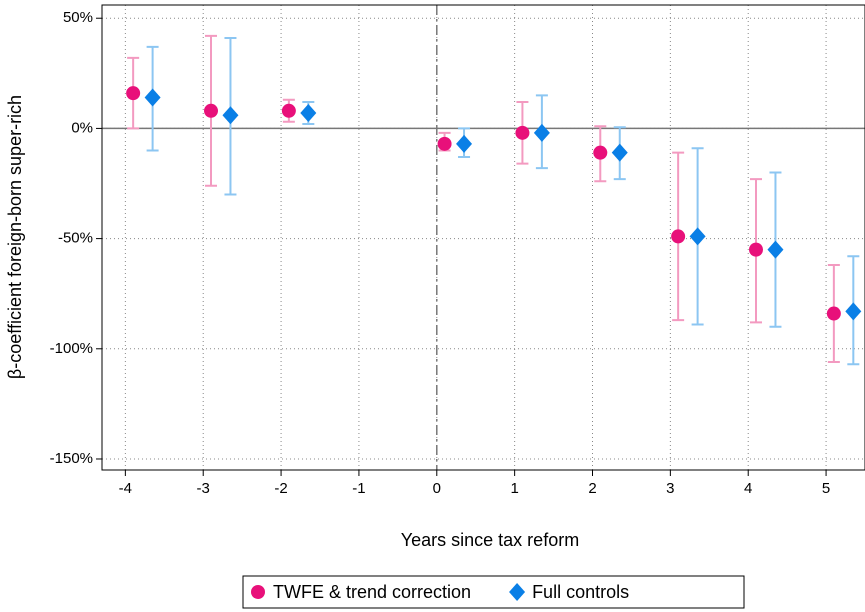 The width and height of the screenshot is (865, 612). What do you see at coordinates (493, 592) in the screenshot?
I see `legend-box` at bounding box center [493, 592].